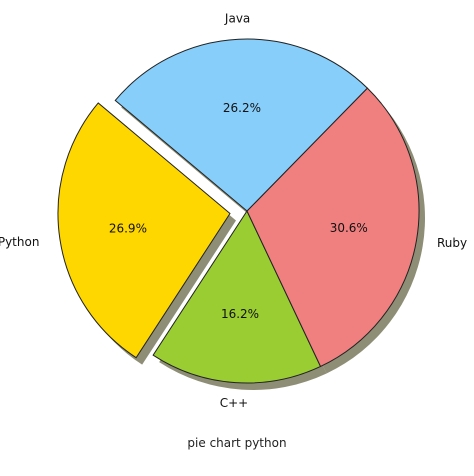  What do you see at coordinates (128, 229) in the screenshot?
I see `percent-label-python: 26.9%` at bounding box center [128, 229].